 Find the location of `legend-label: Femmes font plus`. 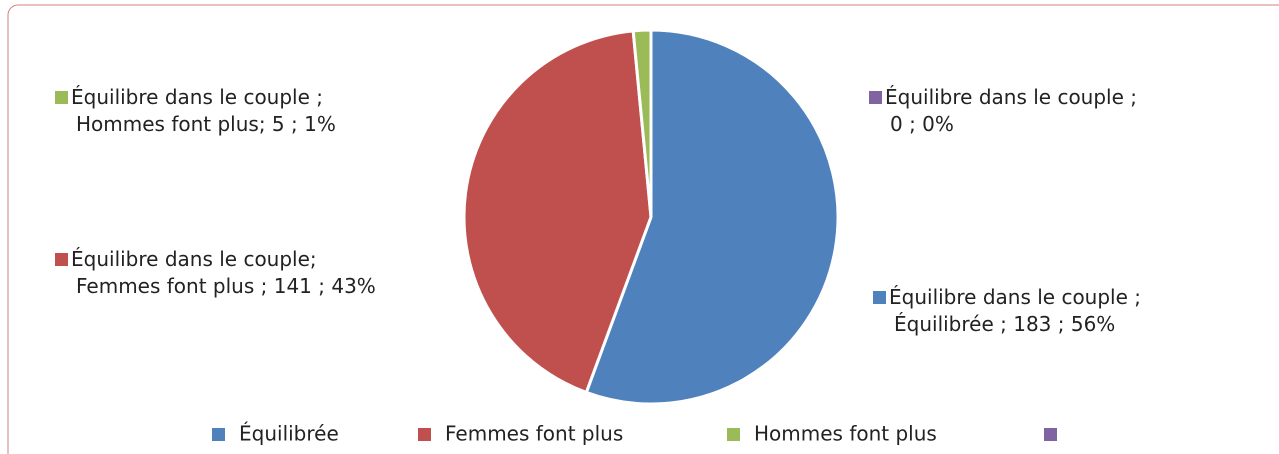

legend-label: Femmes font plus is located at coordinates (534, 434).